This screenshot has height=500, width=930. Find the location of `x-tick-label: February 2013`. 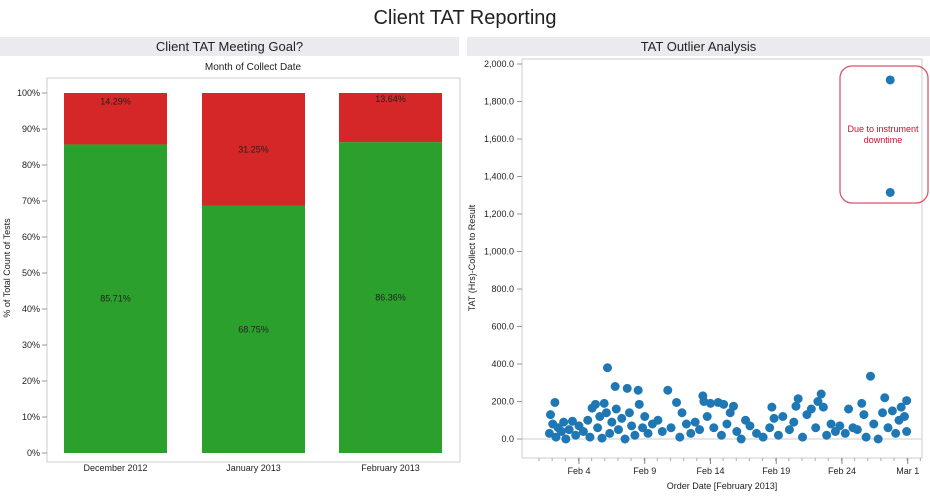

x-tick-label: February 2013 is located at coordinates (390, 468).